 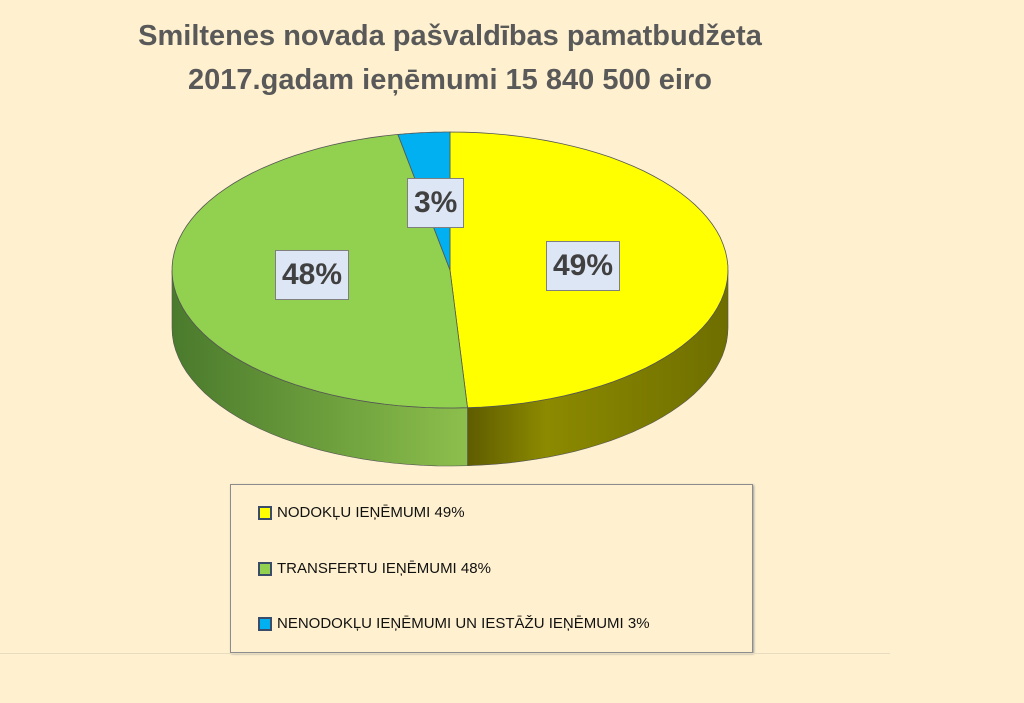 I want to click on legend-item-transfertu: TRANSFERTU IEŅĒMUMI 48%, so click(x=374, y=568).